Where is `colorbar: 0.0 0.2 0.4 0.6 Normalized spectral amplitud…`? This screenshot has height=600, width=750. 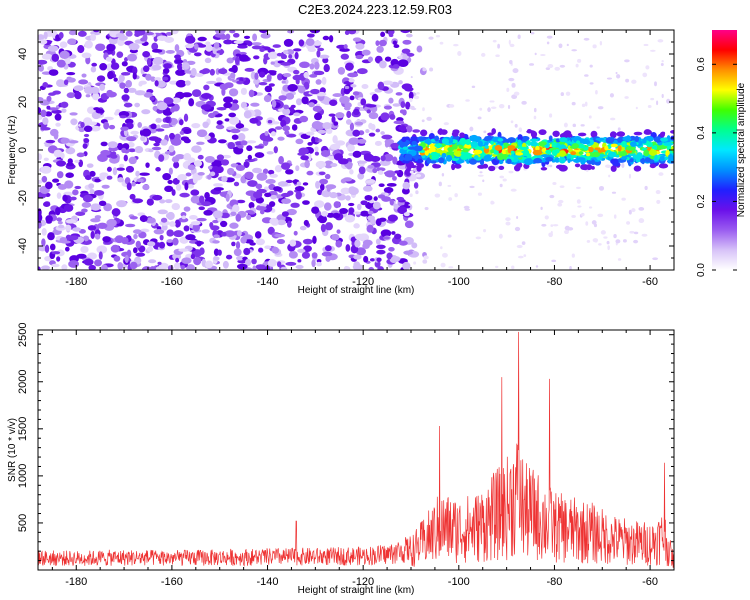 colorbar: 0.0 0.2 0.4 0.6 Normalized spectral amplitud… is located at coordinates (721, 153).